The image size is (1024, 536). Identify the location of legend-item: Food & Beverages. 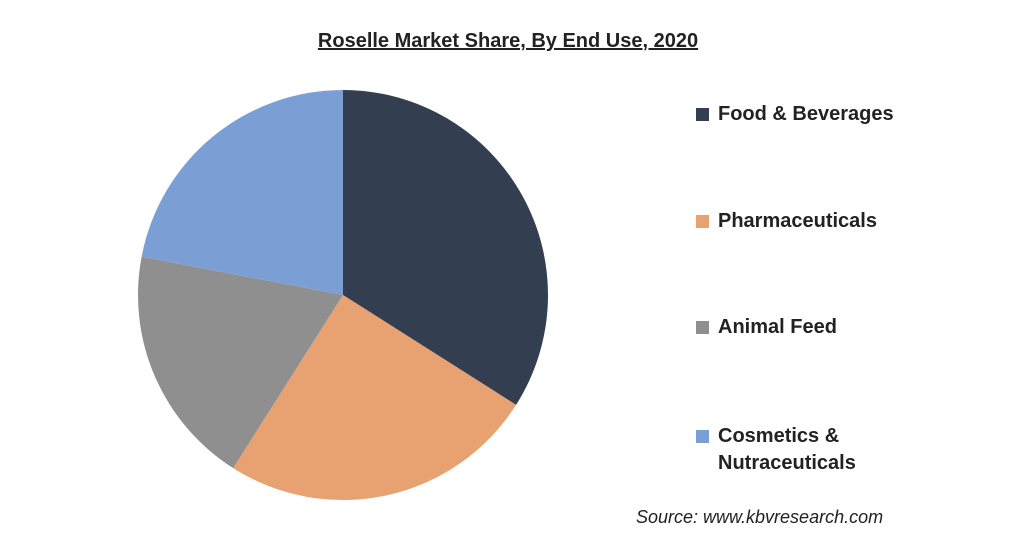
(811, 114).